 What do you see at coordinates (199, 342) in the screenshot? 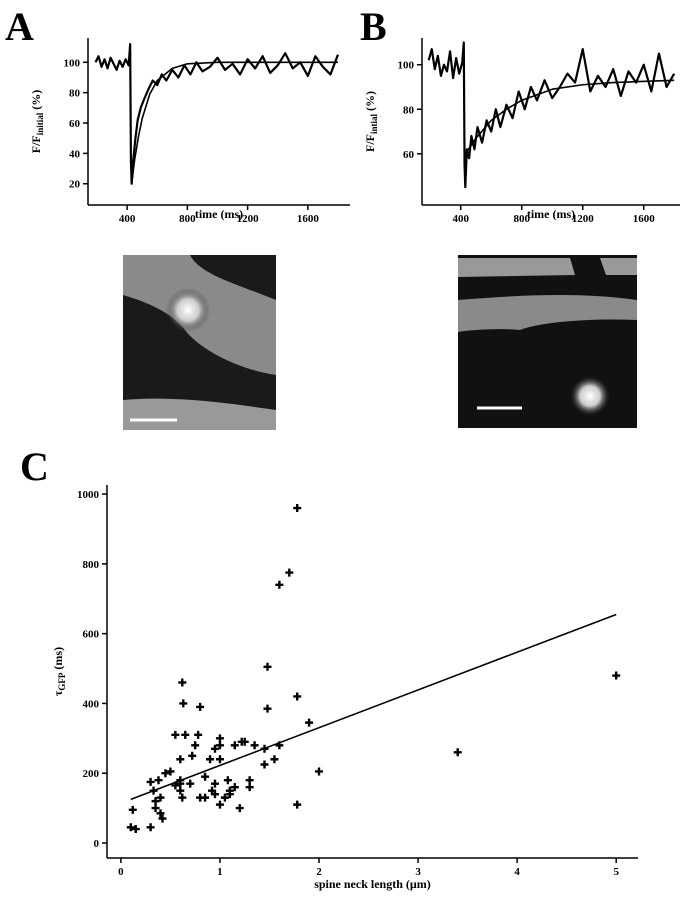
I see `micrograph-a` at bounding box center [199, 342].